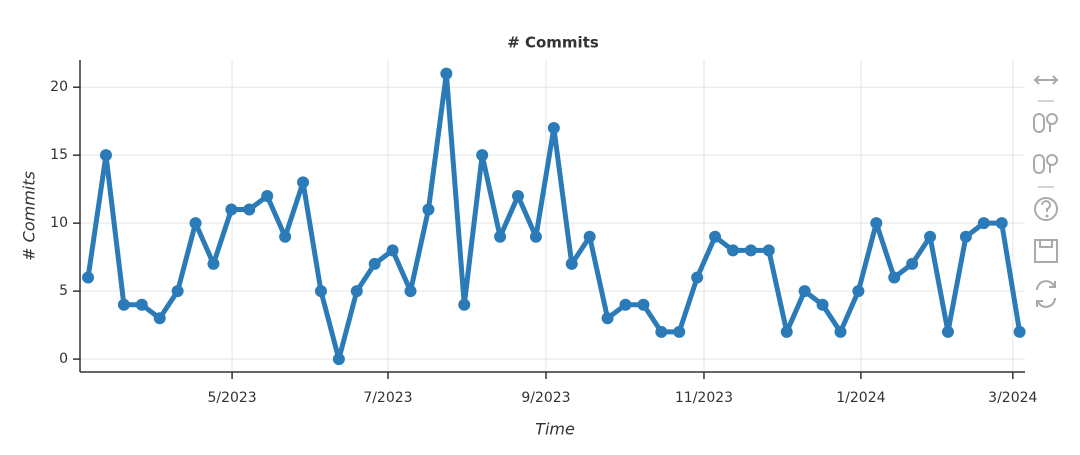 This screenshot has width=1080, height=455. Describe the element at coordinates (29, 216) in the screenshot. I see `y-axis-label: # Commits` at that location.